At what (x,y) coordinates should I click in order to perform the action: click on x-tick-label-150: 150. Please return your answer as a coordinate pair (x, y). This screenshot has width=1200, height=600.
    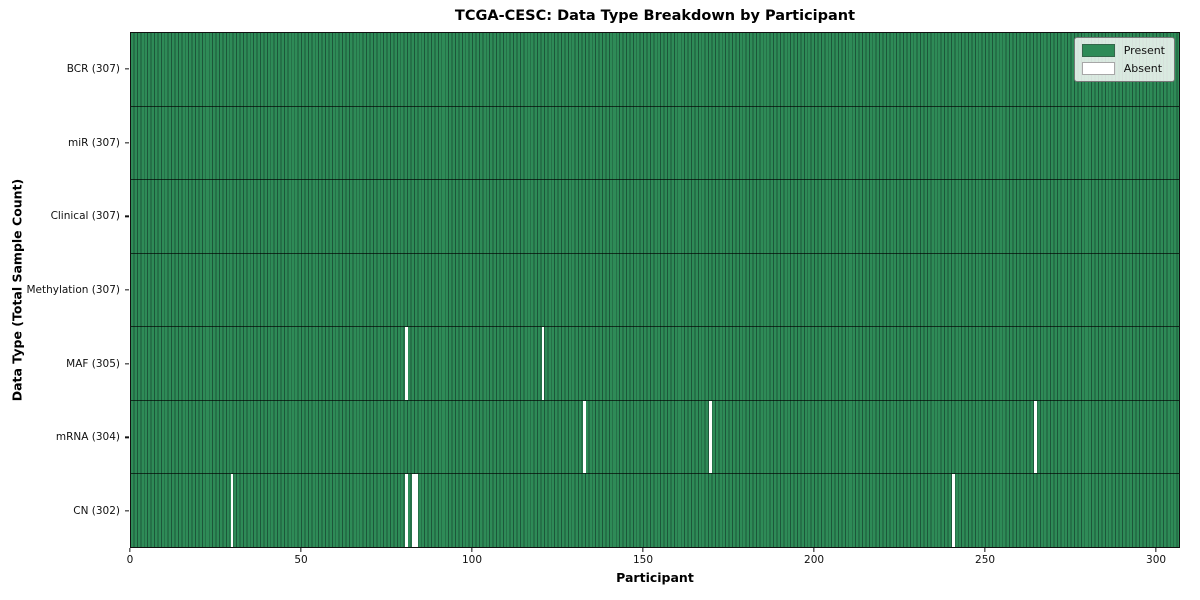
    Looking at the image, I should click on (643, 560).